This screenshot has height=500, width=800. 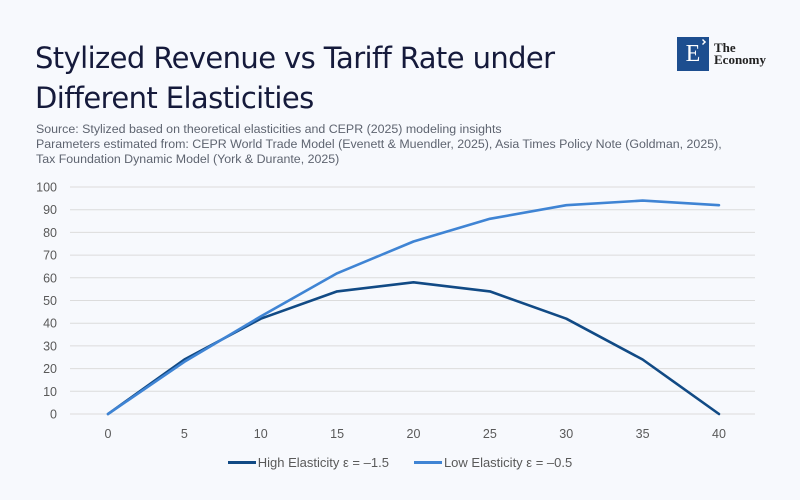 I want to click on y-tick-label: 20, so click(x=50, y=369).